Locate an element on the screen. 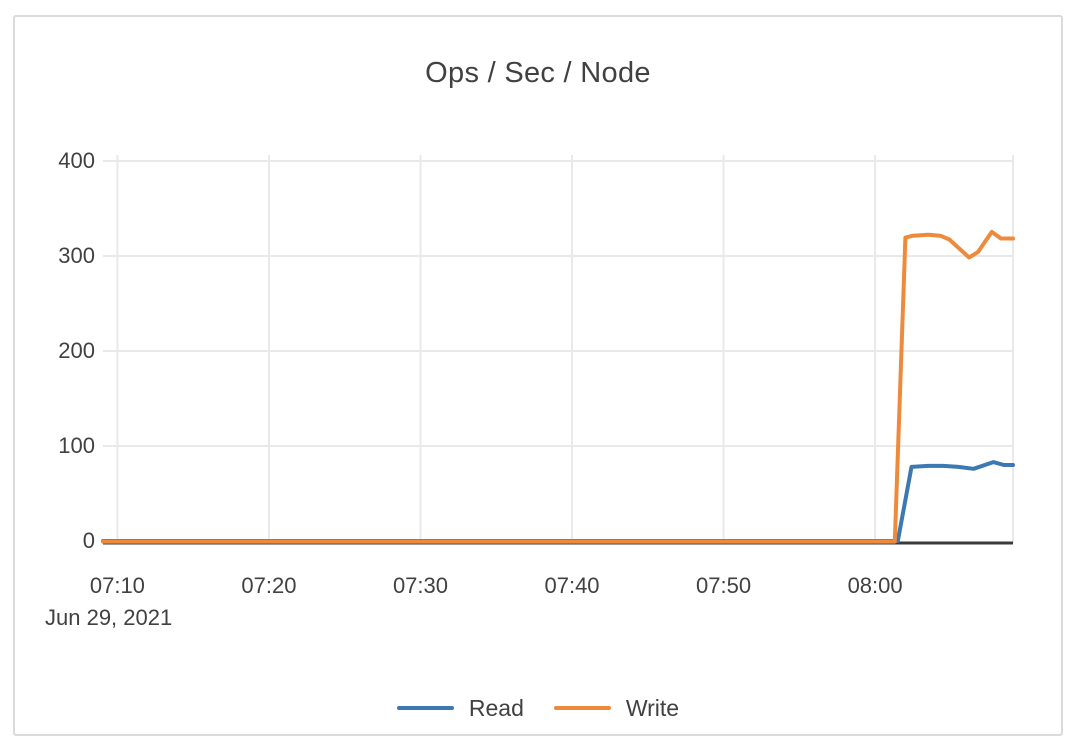  y-tick-label-300: 300 is located at coordinates (76, 255).